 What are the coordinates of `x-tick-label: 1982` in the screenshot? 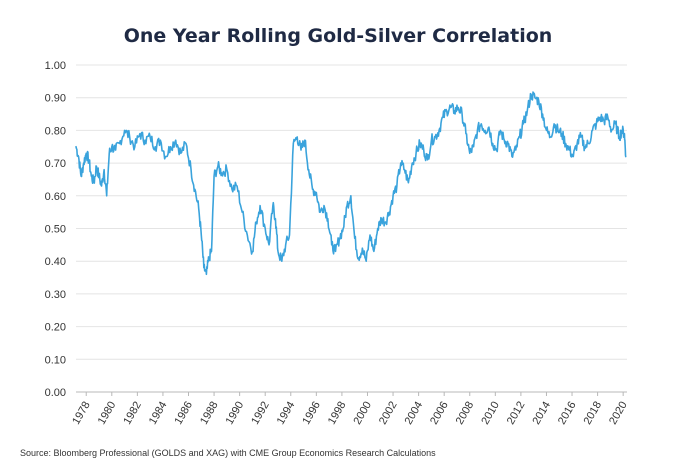 It's located at (132, 413).